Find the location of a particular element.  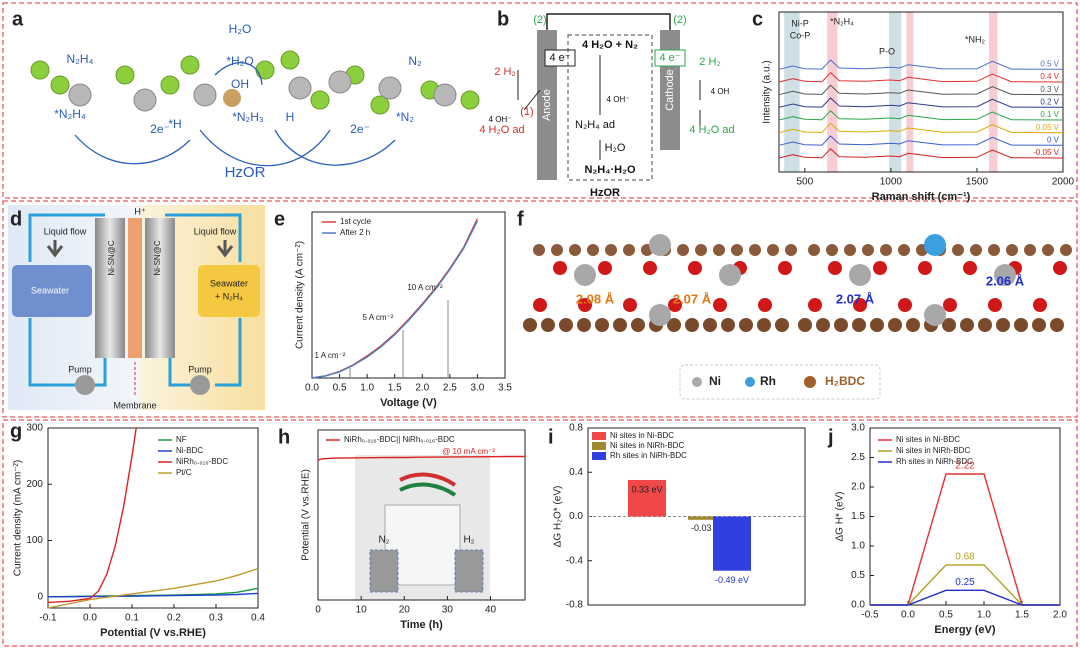

x-tick-label: 1.5 is located at coordinates (1022, 615).